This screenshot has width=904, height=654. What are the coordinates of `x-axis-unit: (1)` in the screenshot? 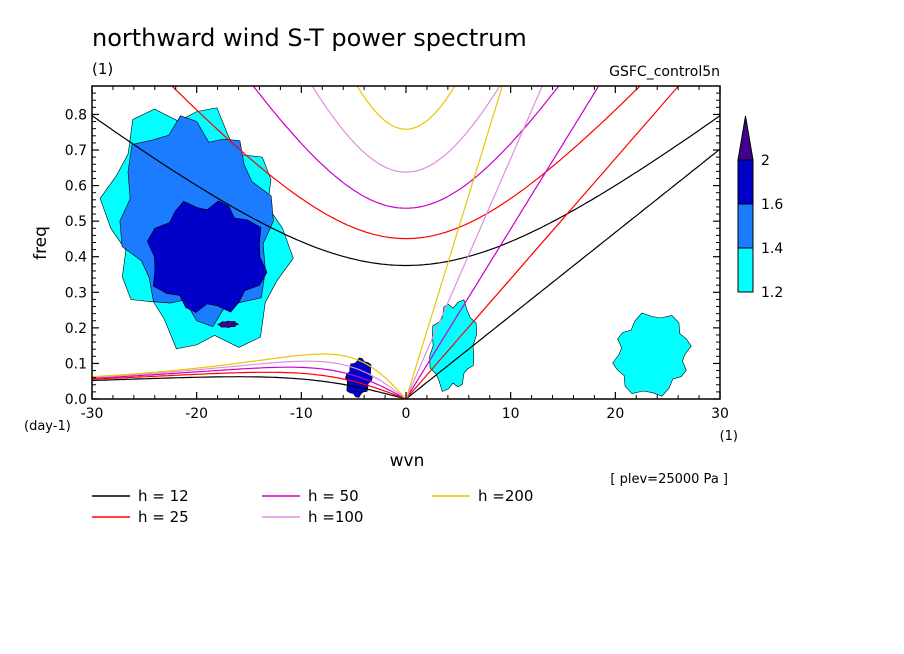 It's located at (729, 436).